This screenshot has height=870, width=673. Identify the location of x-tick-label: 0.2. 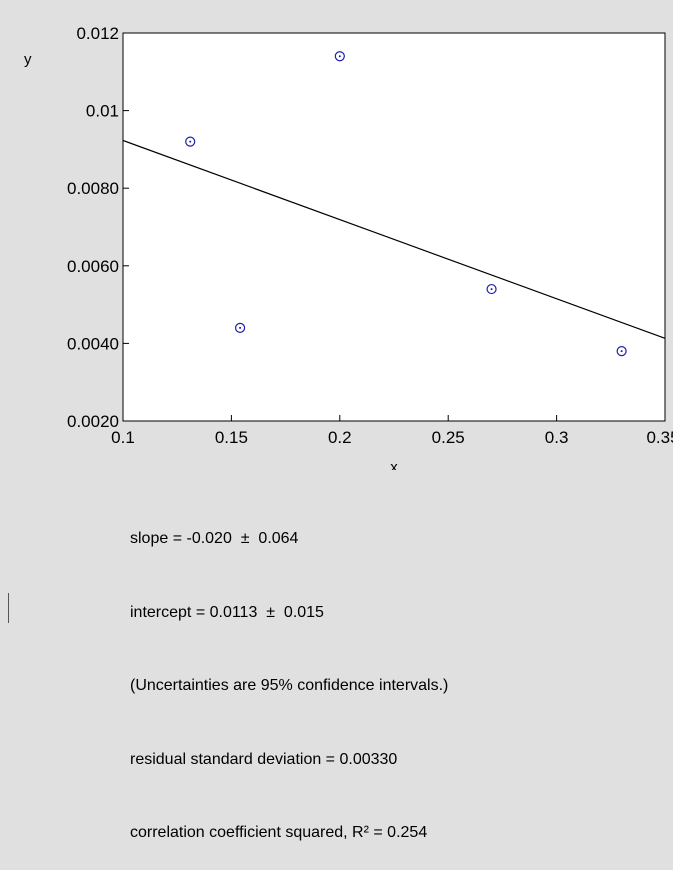
(340, 437).